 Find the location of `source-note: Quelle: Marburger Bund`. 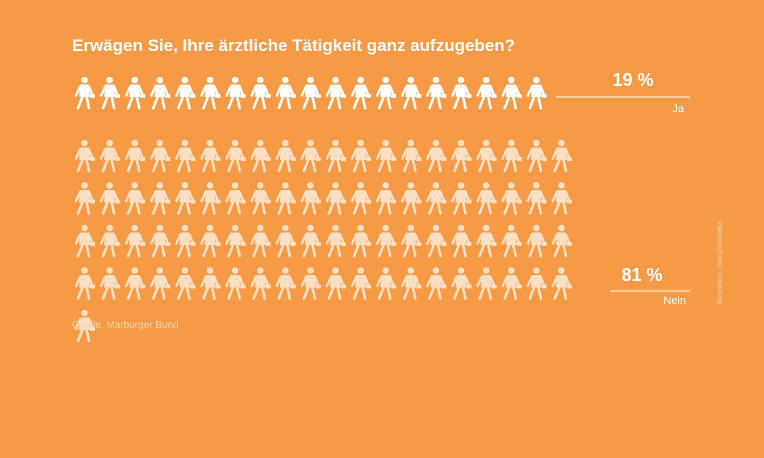

source-note: Quelle: Marburger Bund is located at coordinates (125, 325).